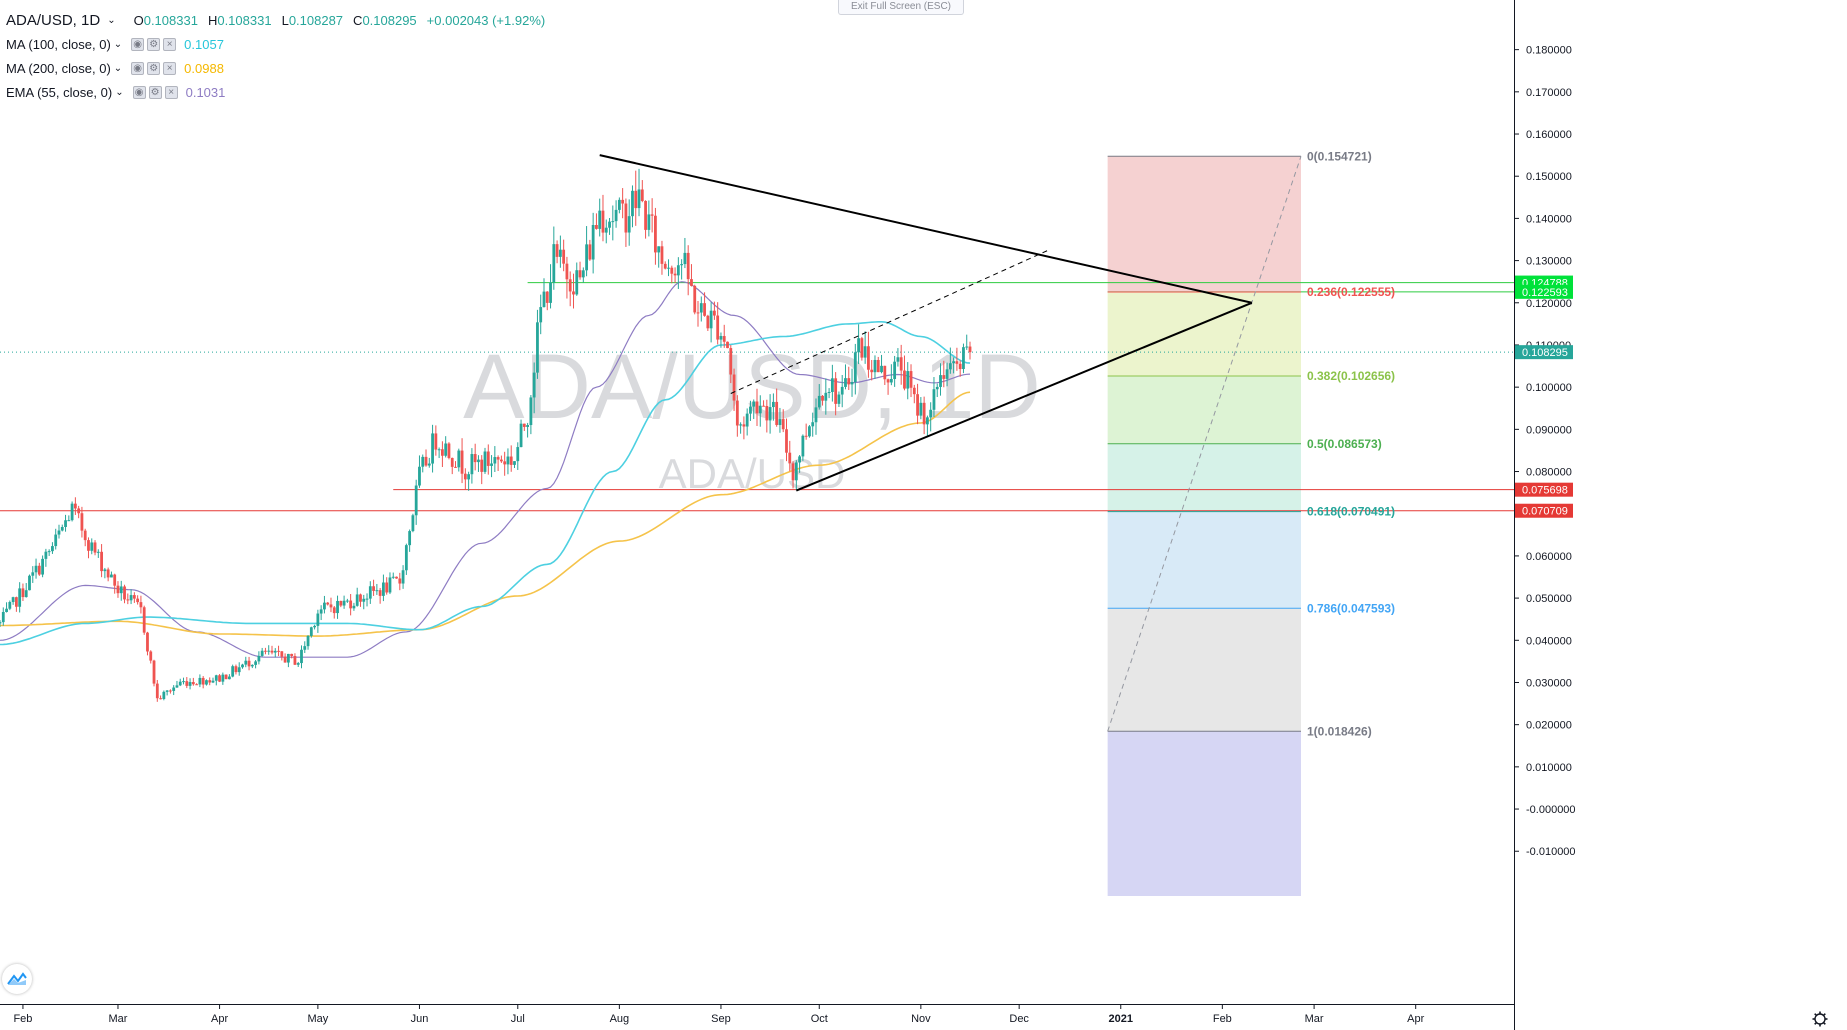 The image size is (1847, 1030). I want to click on y-tick-label: 0.160000, so click(1549, 135).